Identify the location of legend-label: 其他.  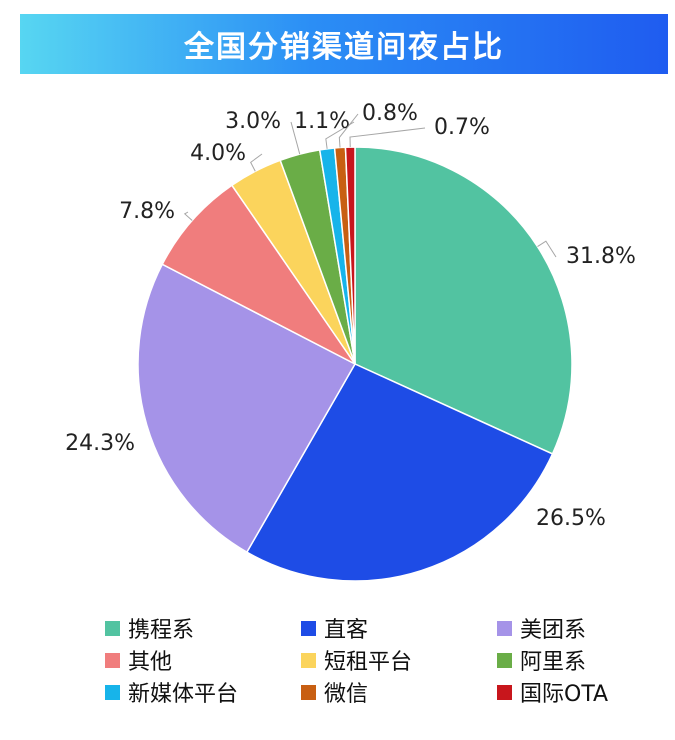
(150, 662).